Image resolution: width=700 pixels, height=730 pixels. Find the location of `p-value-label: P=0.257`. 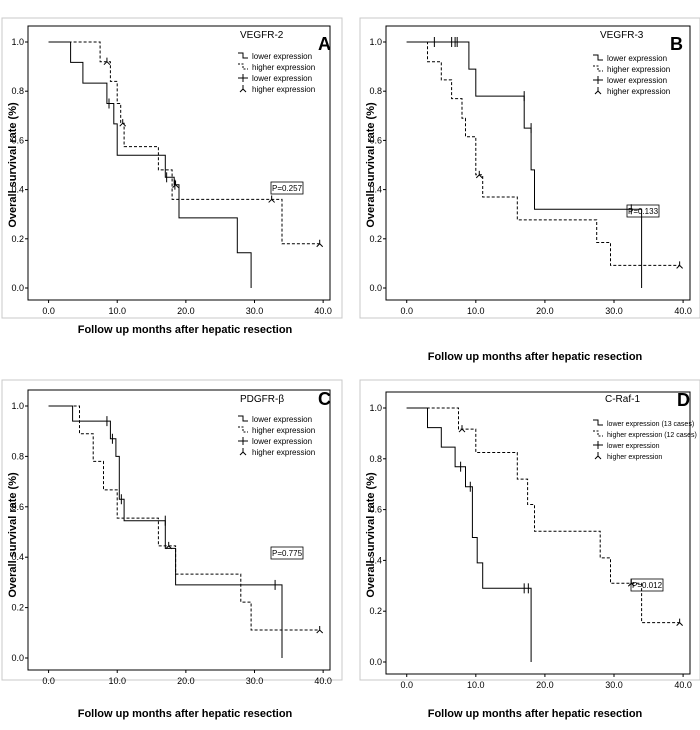

p-value-label: P=0.257 is located at coordinates (287, 188).